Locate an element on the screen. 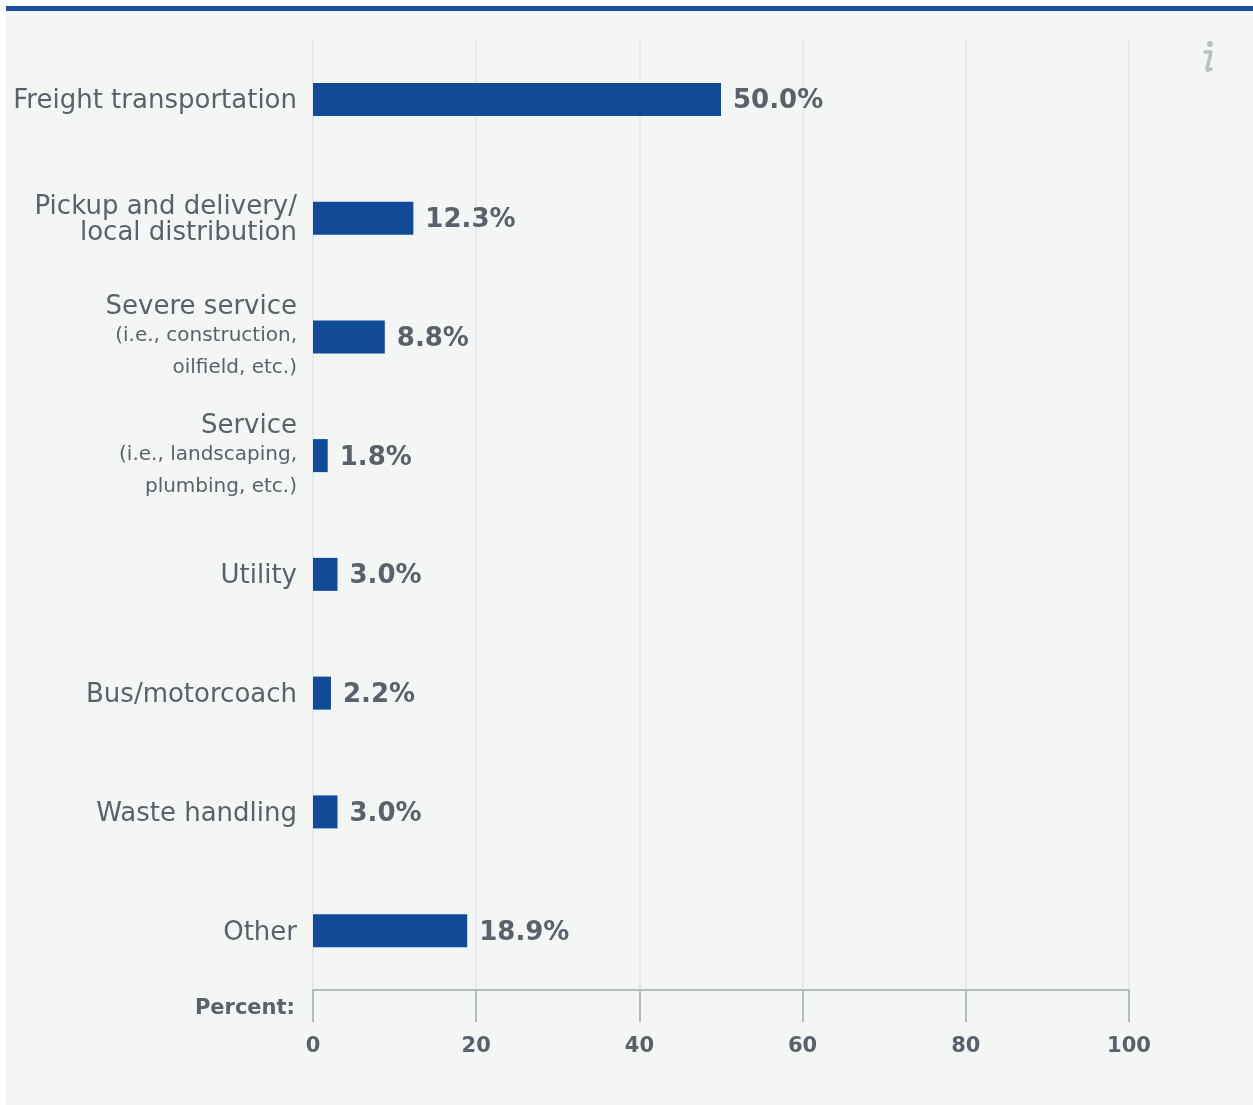  x-tick-label: 20 is located at coordinates (476, 1044).